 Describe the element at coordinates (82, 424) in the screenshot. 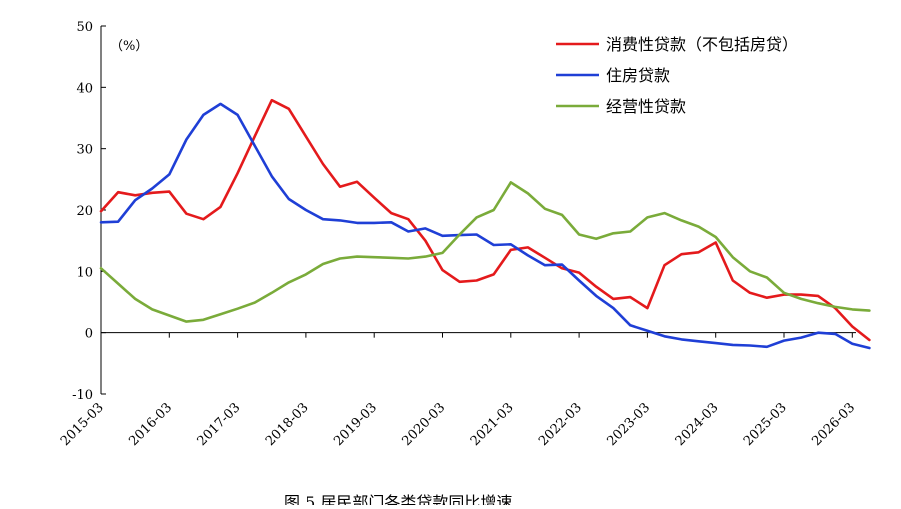

I see `x-tick-label: 2015-03` at that location.